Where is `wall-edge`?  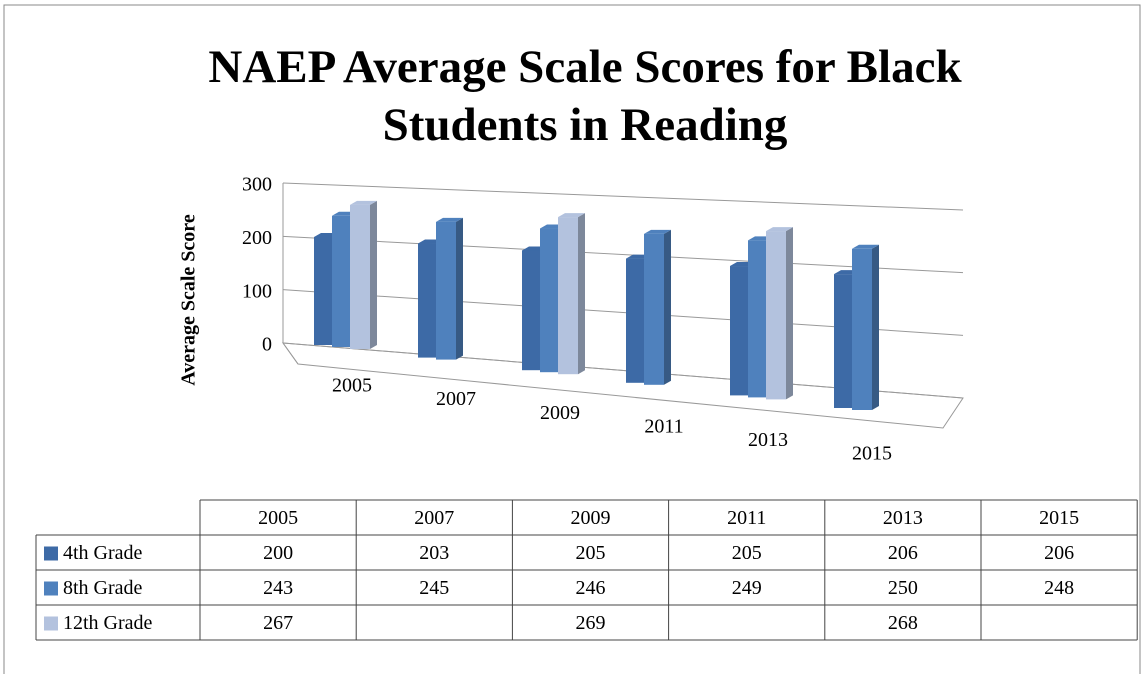 wall-edge is located at coordinates (290, 353).